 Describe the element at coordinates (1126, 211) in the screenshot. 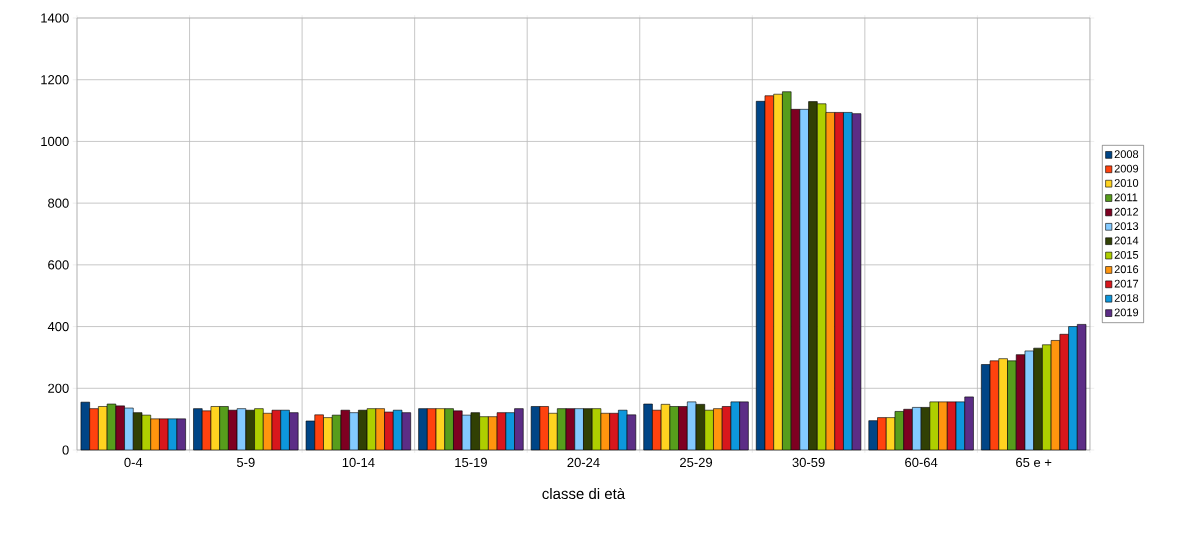

I see `legend-label: 2012` at that location.